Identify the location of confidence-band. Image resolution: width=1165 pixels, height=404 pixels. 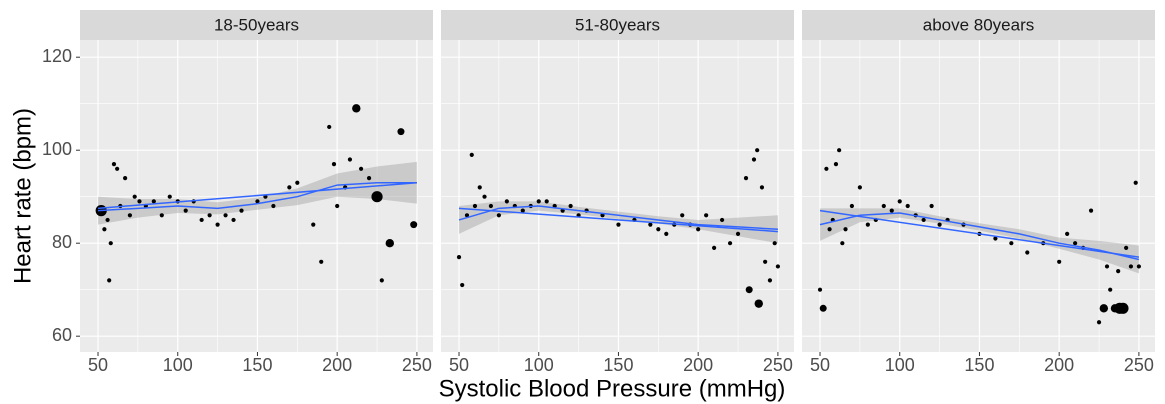
(257, 193).